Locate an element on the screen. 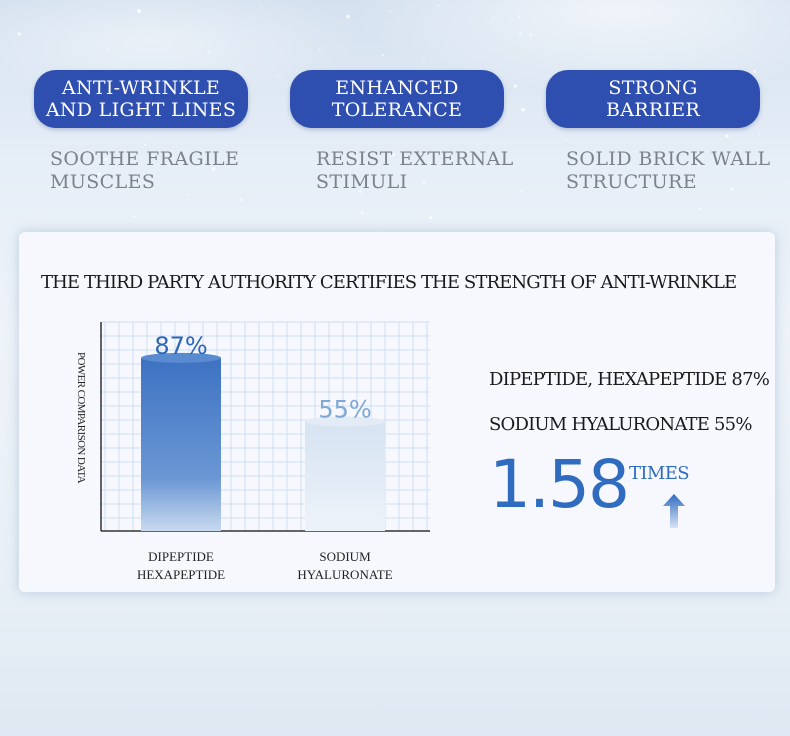 Image resolution: width=790 pixels, height=736 pixels. bar-data-label: 55% is located at coordinates (344, 410).